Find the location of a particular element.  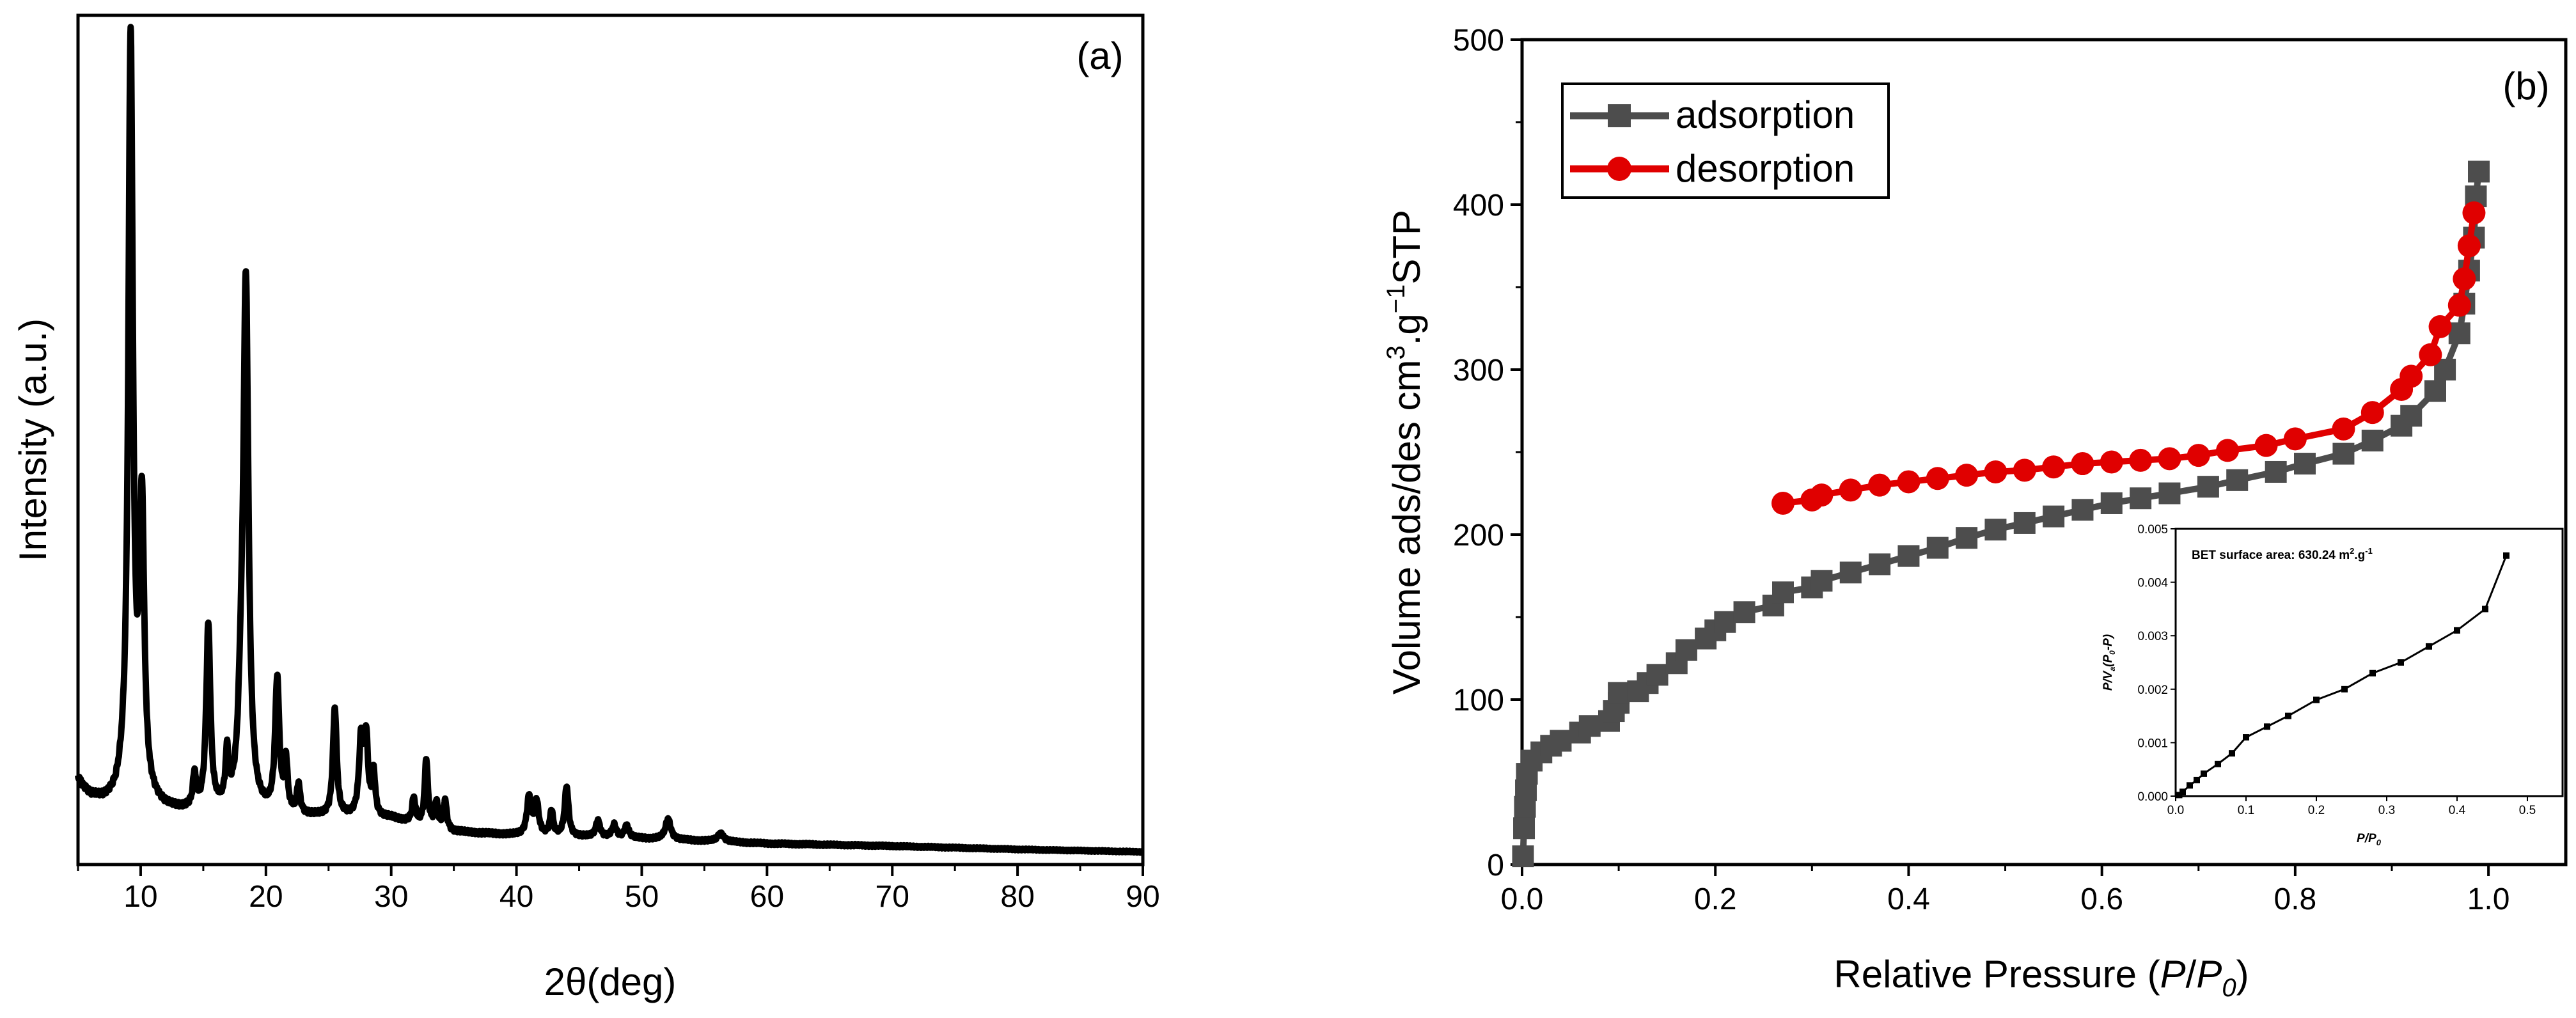

a-x-tick-label: 70 is located at coordinates (892, 897).